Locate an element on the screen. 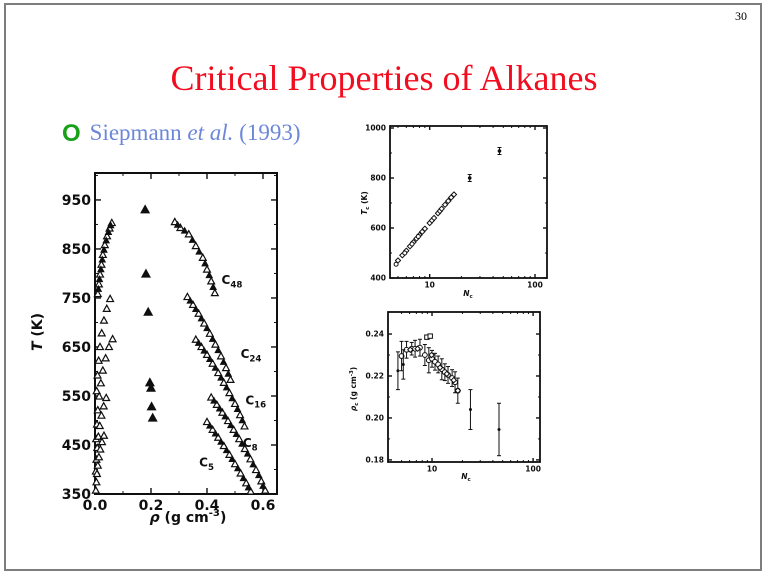 This screenshot has width=768, height=576. svg-text: 0.6 is located at coordinates (263, 506).